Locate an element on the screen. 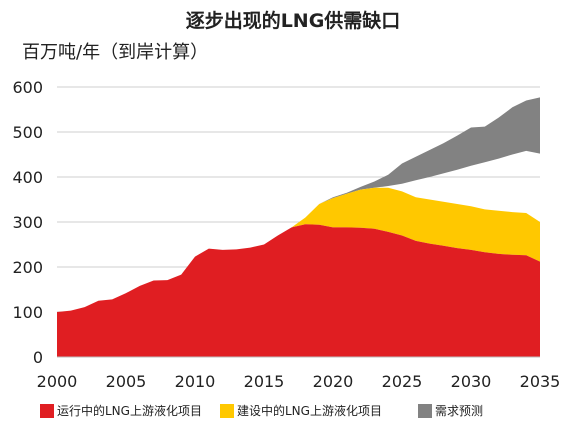  legend-label-operating: 运行中的LNG上游液化项目 is located at coordinates (129, 411).